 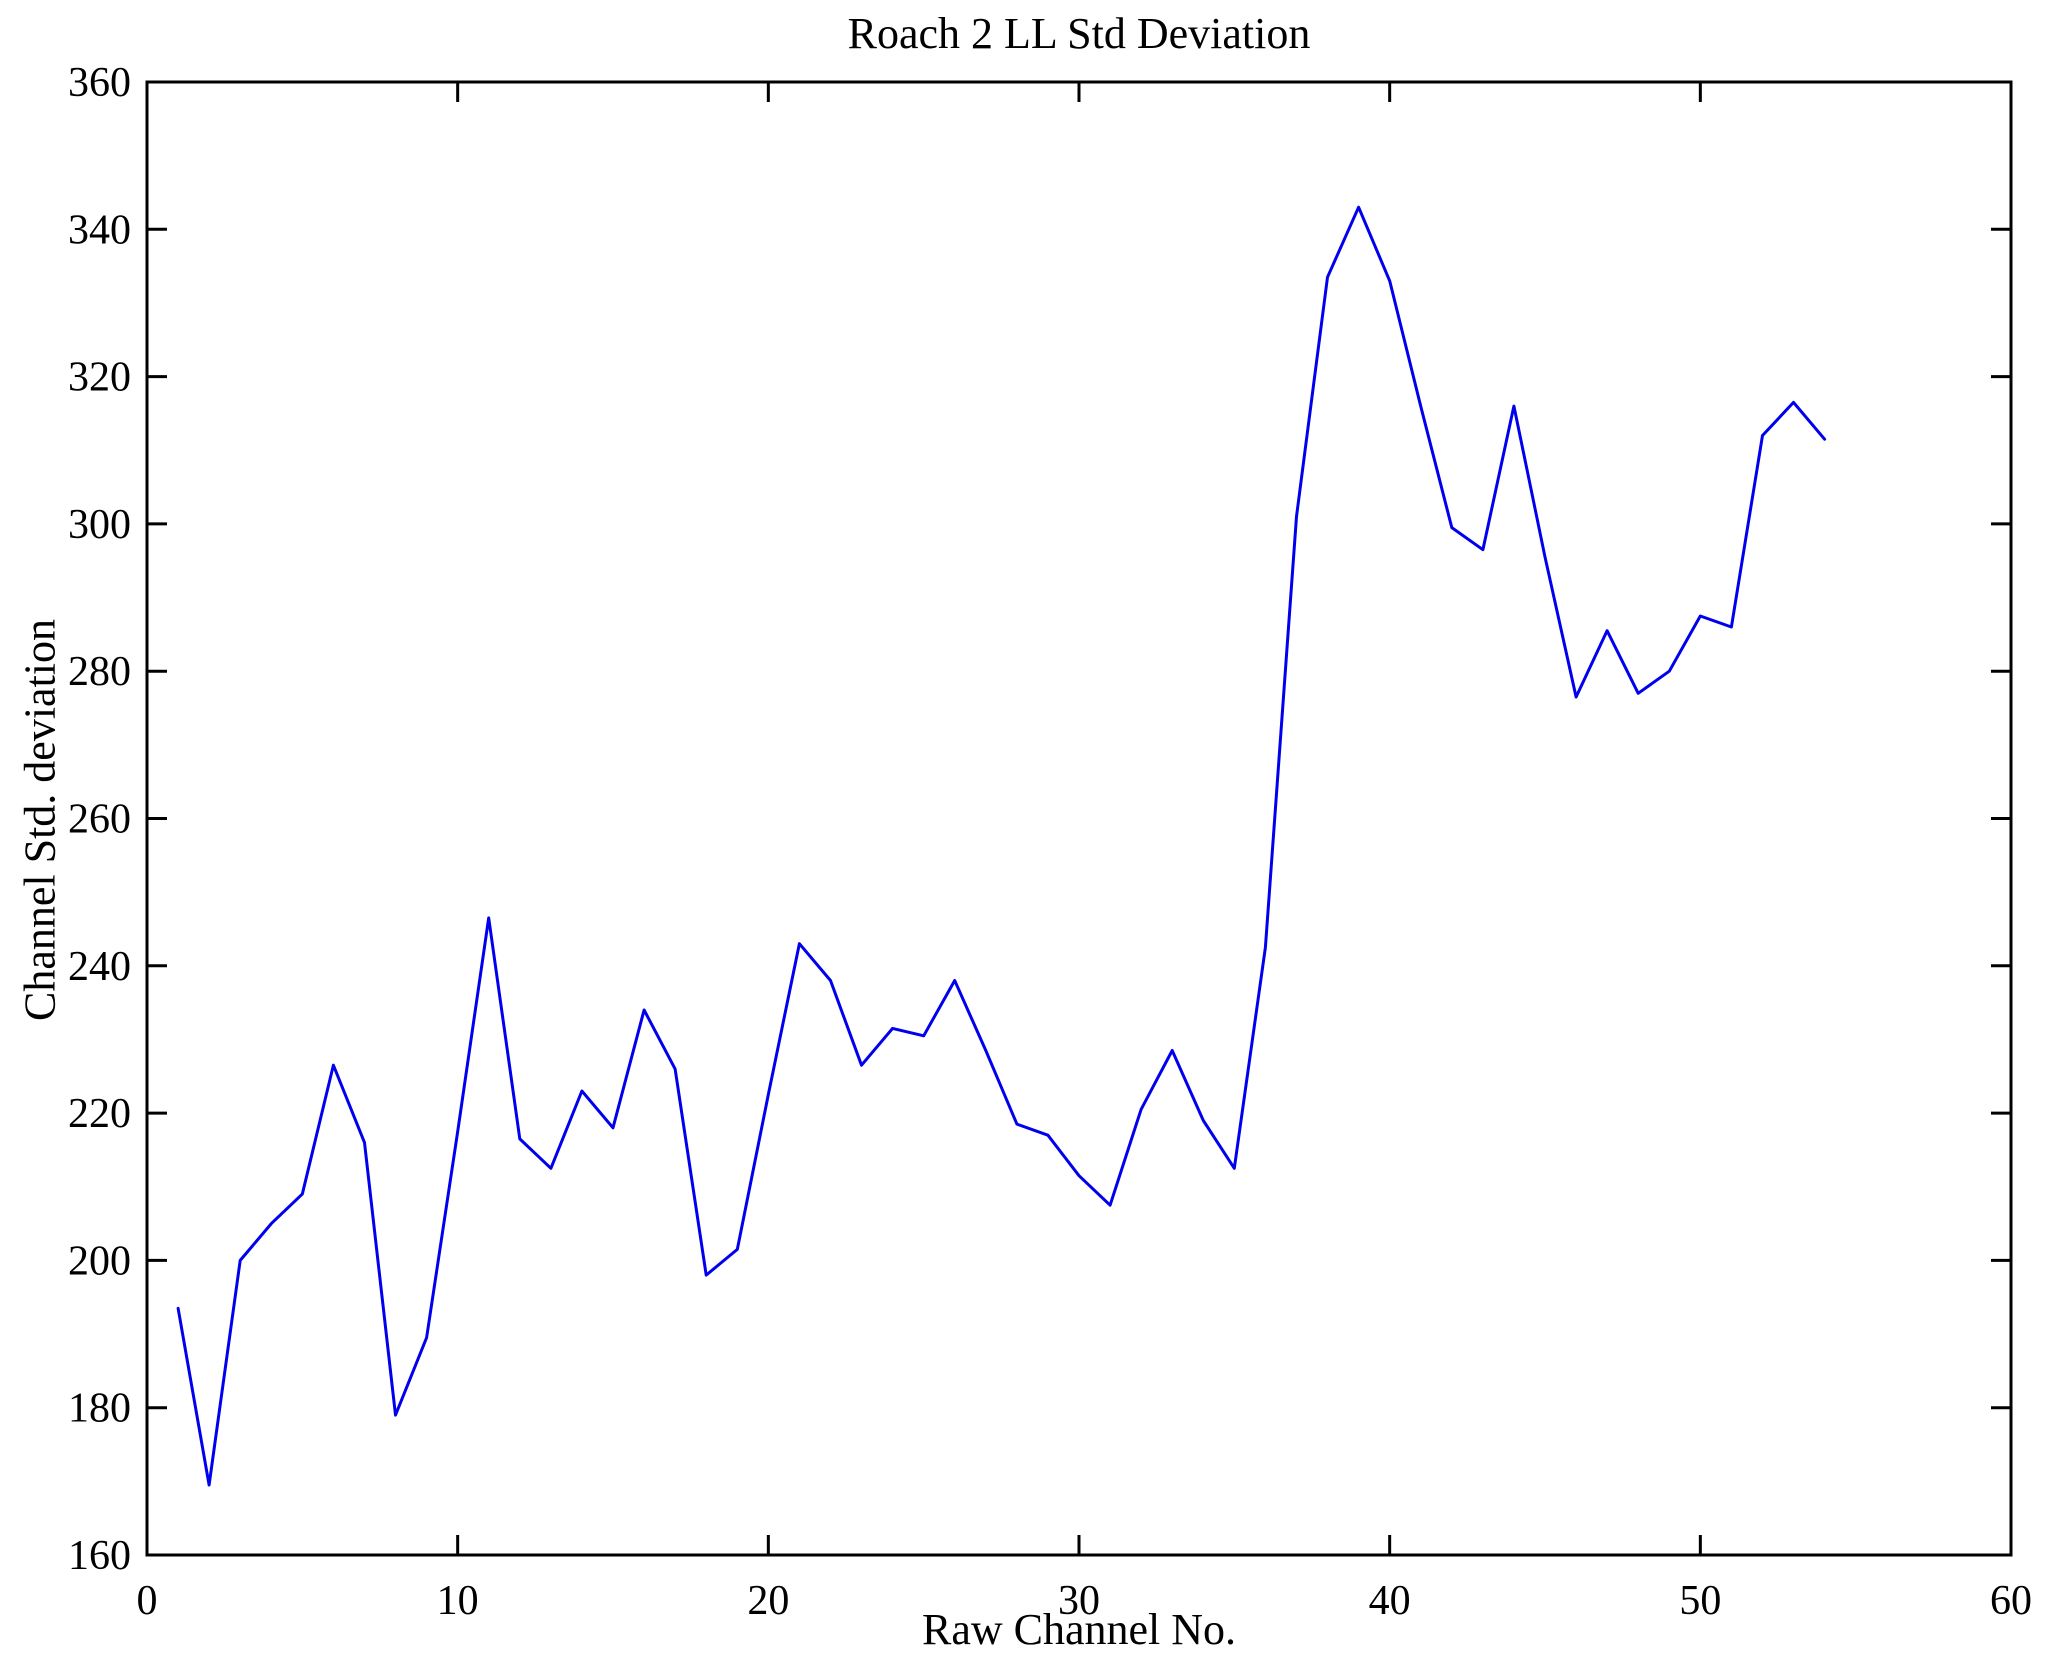 What do you see at coordinates (99, 1261) in the screenshot?
I see `y-tick-label: 200` at bounding box center [99, 1261].